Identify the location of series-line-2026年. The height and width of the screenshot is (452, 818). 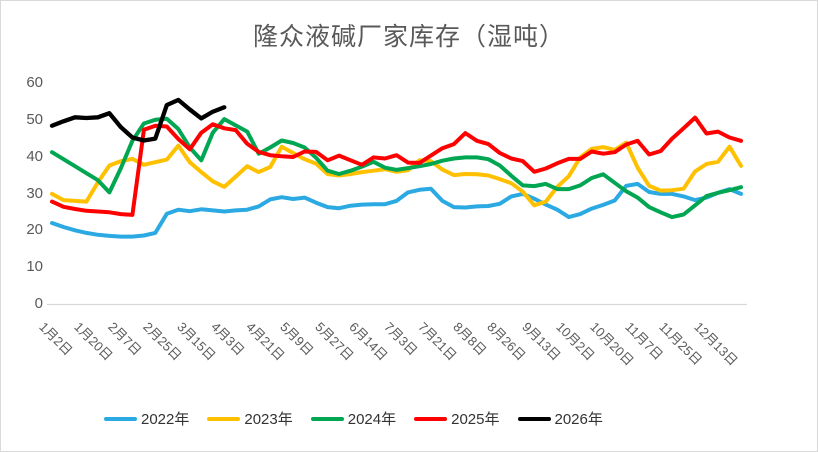
(138, 120).